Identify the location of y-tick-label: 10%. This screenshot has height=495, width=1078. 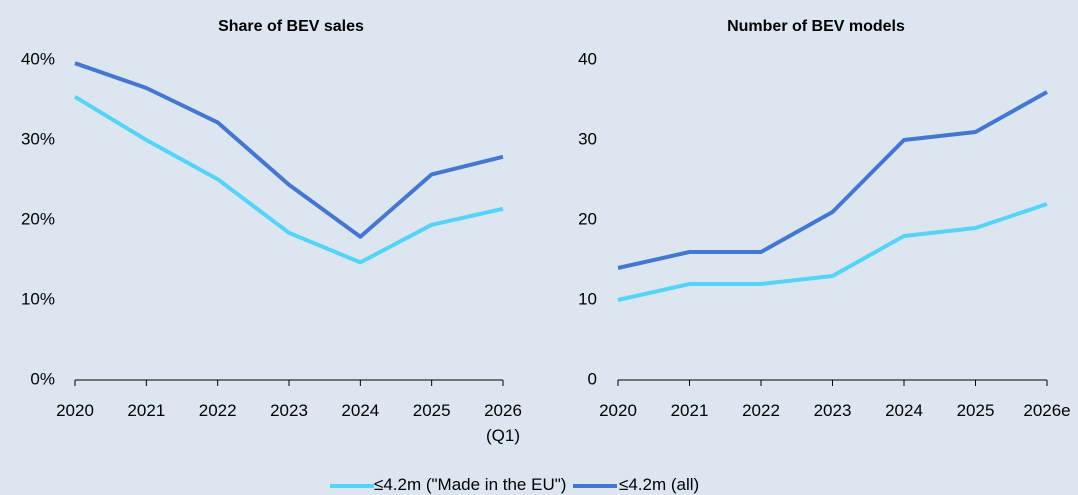
(38, 298).